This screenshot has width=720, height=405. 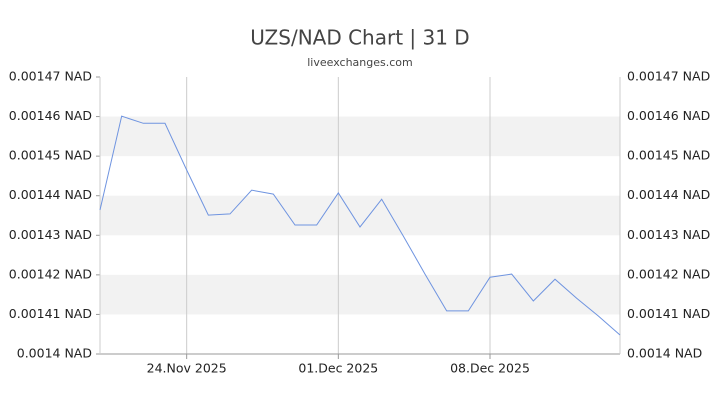 I want to click on y-tick-label: 0.00144 NAD, so click(x=50, y=194).